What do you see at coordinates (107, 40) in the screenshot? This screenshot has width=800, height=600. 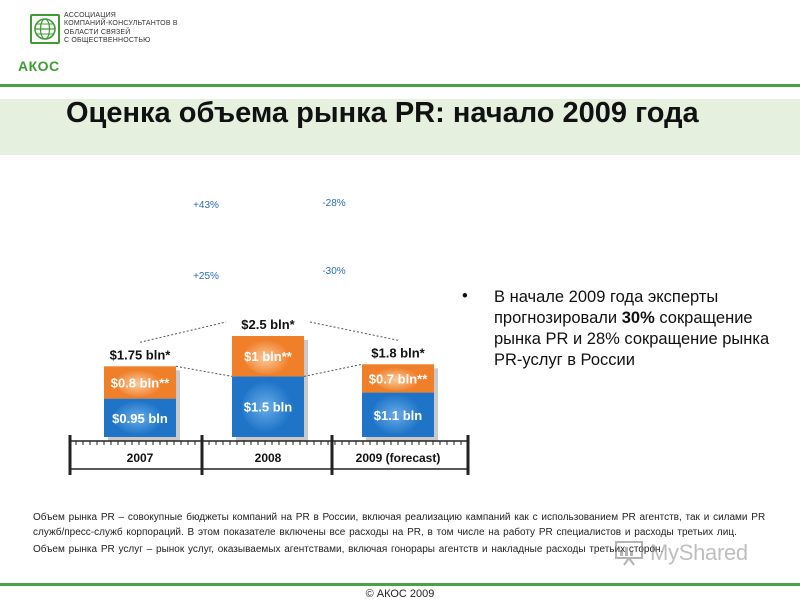 I see `logo-line: С ОБЩЕСТВЕННОСТЬЮ` at bounding box center [107, 40].